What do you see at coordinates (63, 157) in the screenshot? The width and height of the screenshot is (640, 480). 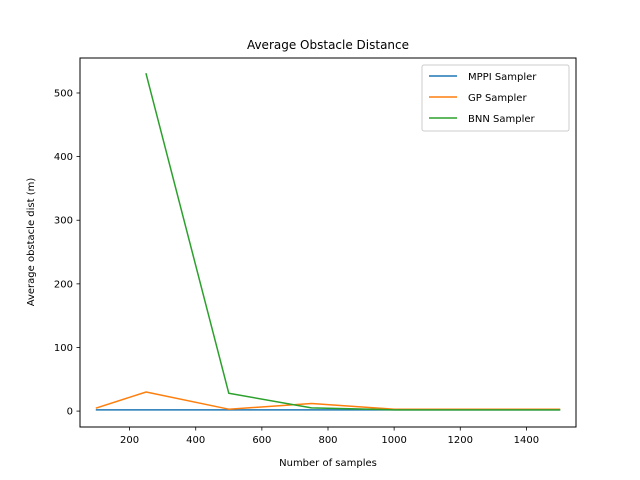 I see `y-tick-label: 400` at bounding box center [63, 157].